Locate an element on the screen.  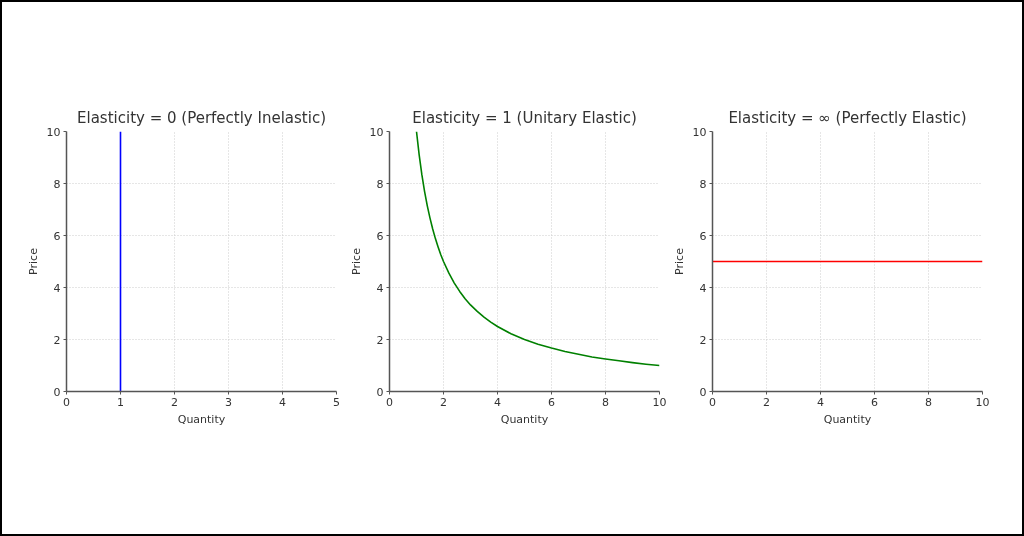
chart-title: Elasticity = 1 (Unitary Elastic) is located at coordinates (524, 117).